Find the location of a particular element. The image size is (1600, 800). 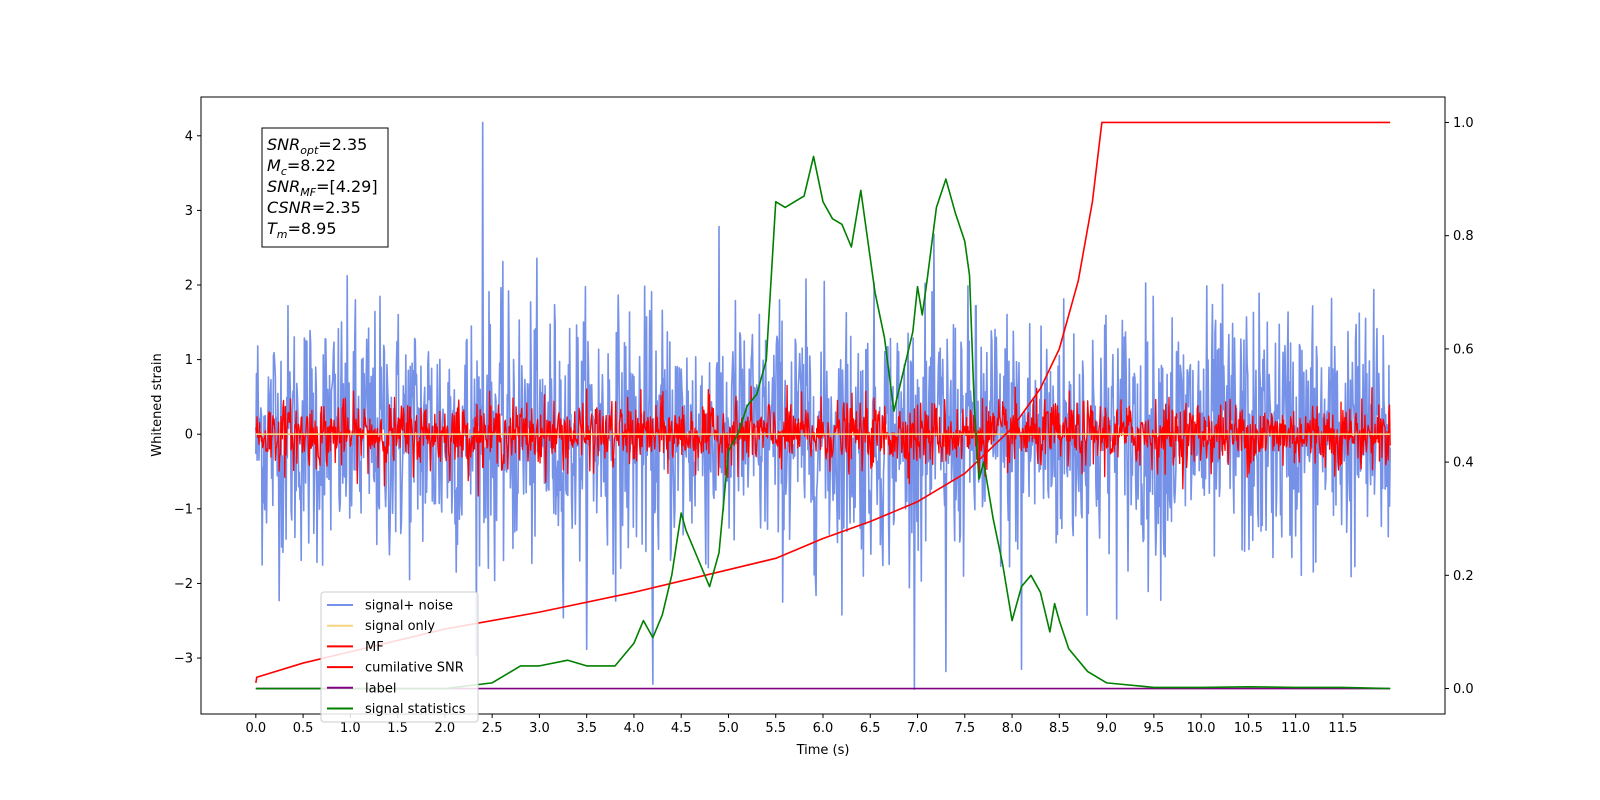

y2-tick-label: 0.6 is located at coordinates (1463, 349).